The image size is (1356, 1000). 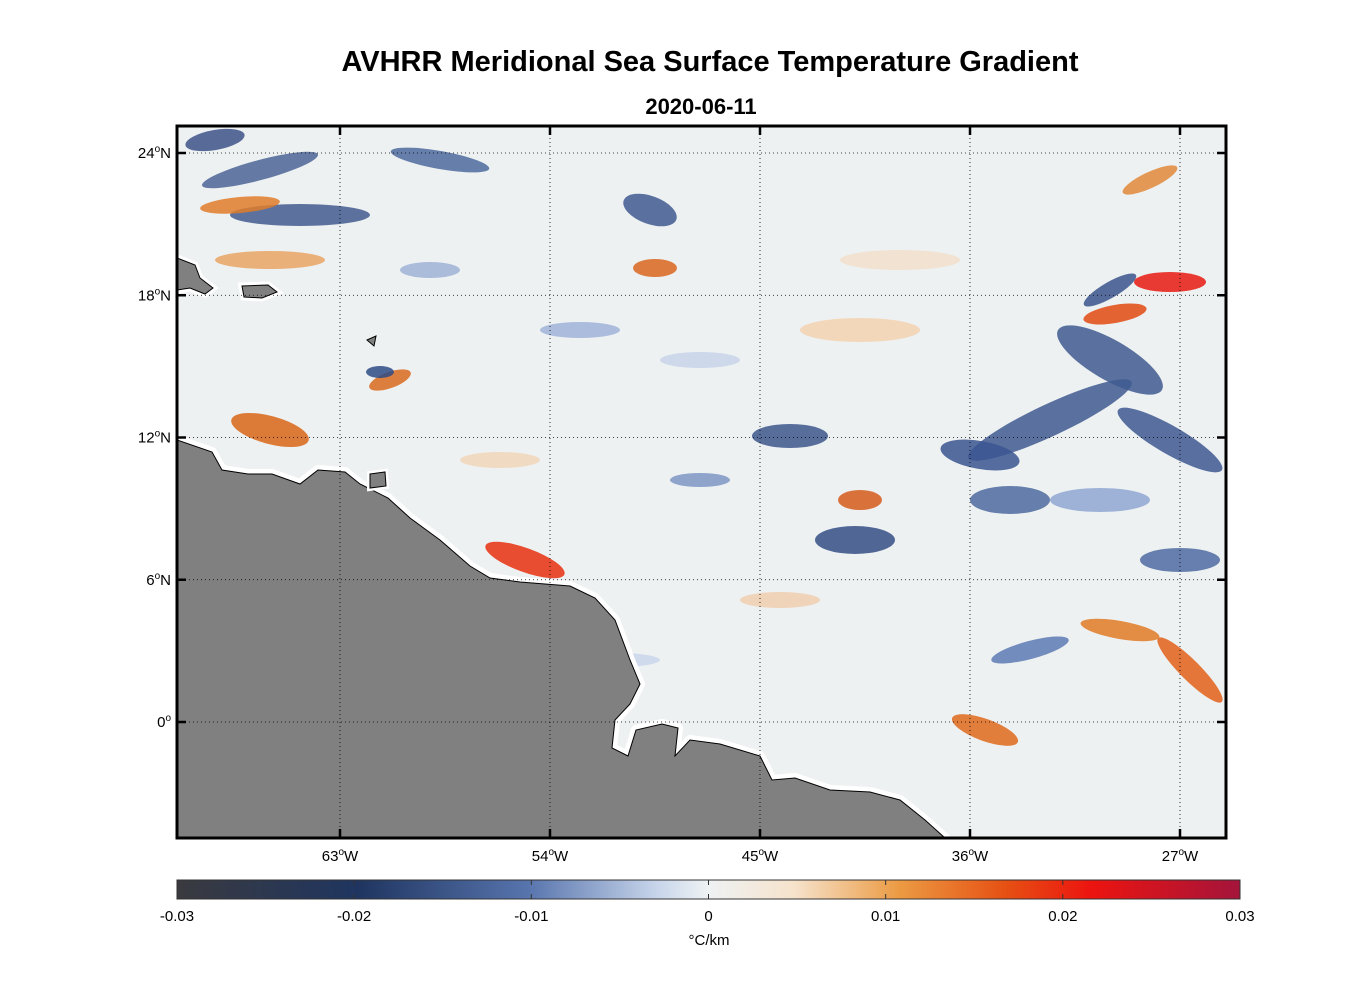 I want to click on lon-tick-label-4: 27oW, so click(x=1180, y=856).